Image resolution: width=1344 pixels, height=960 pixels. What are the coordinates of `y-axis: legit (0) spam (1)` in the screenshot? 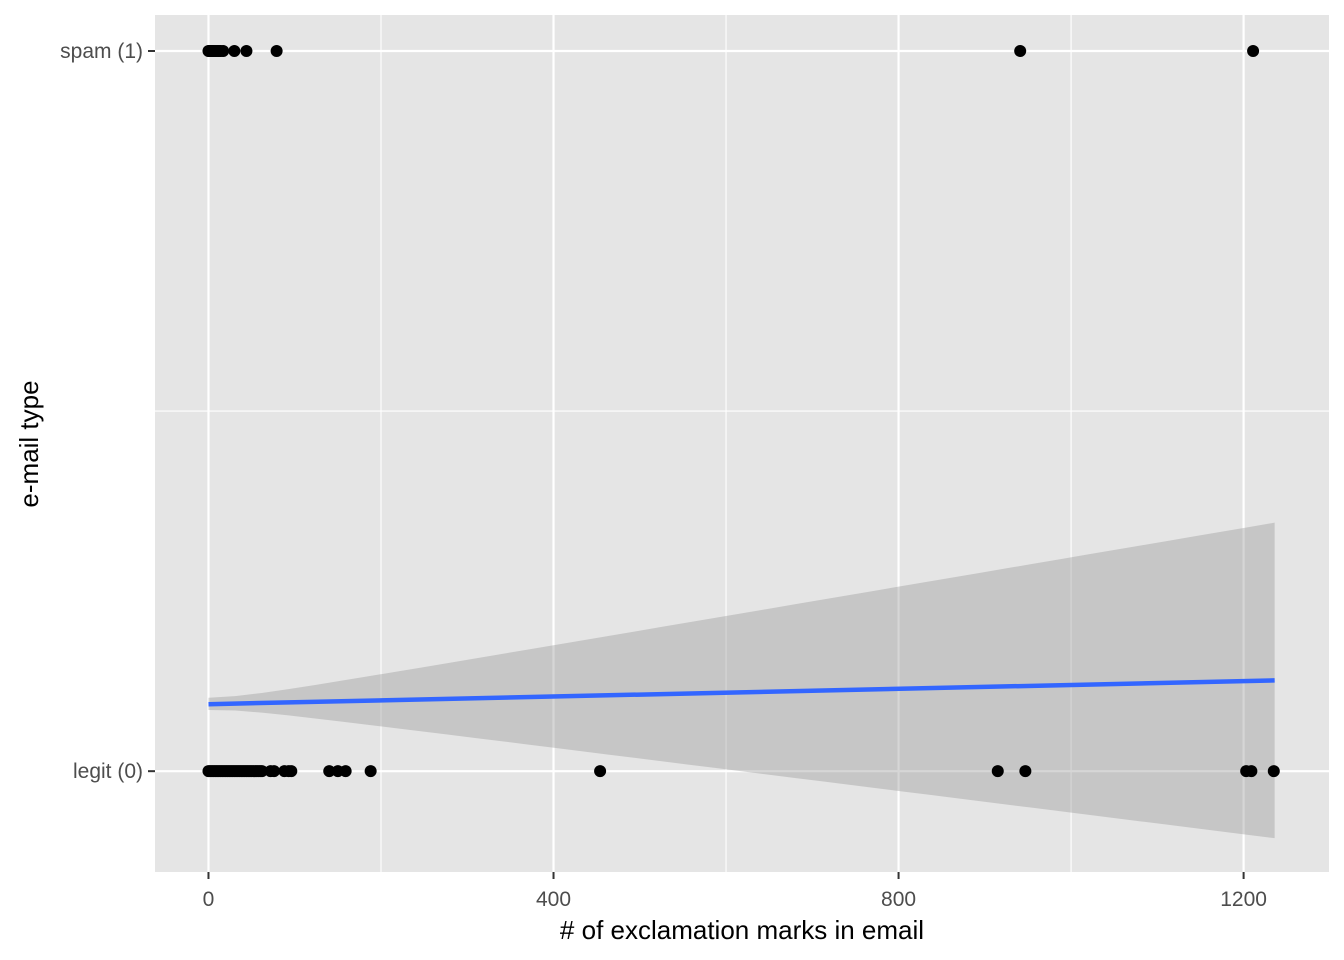 It's located at (107, 411).